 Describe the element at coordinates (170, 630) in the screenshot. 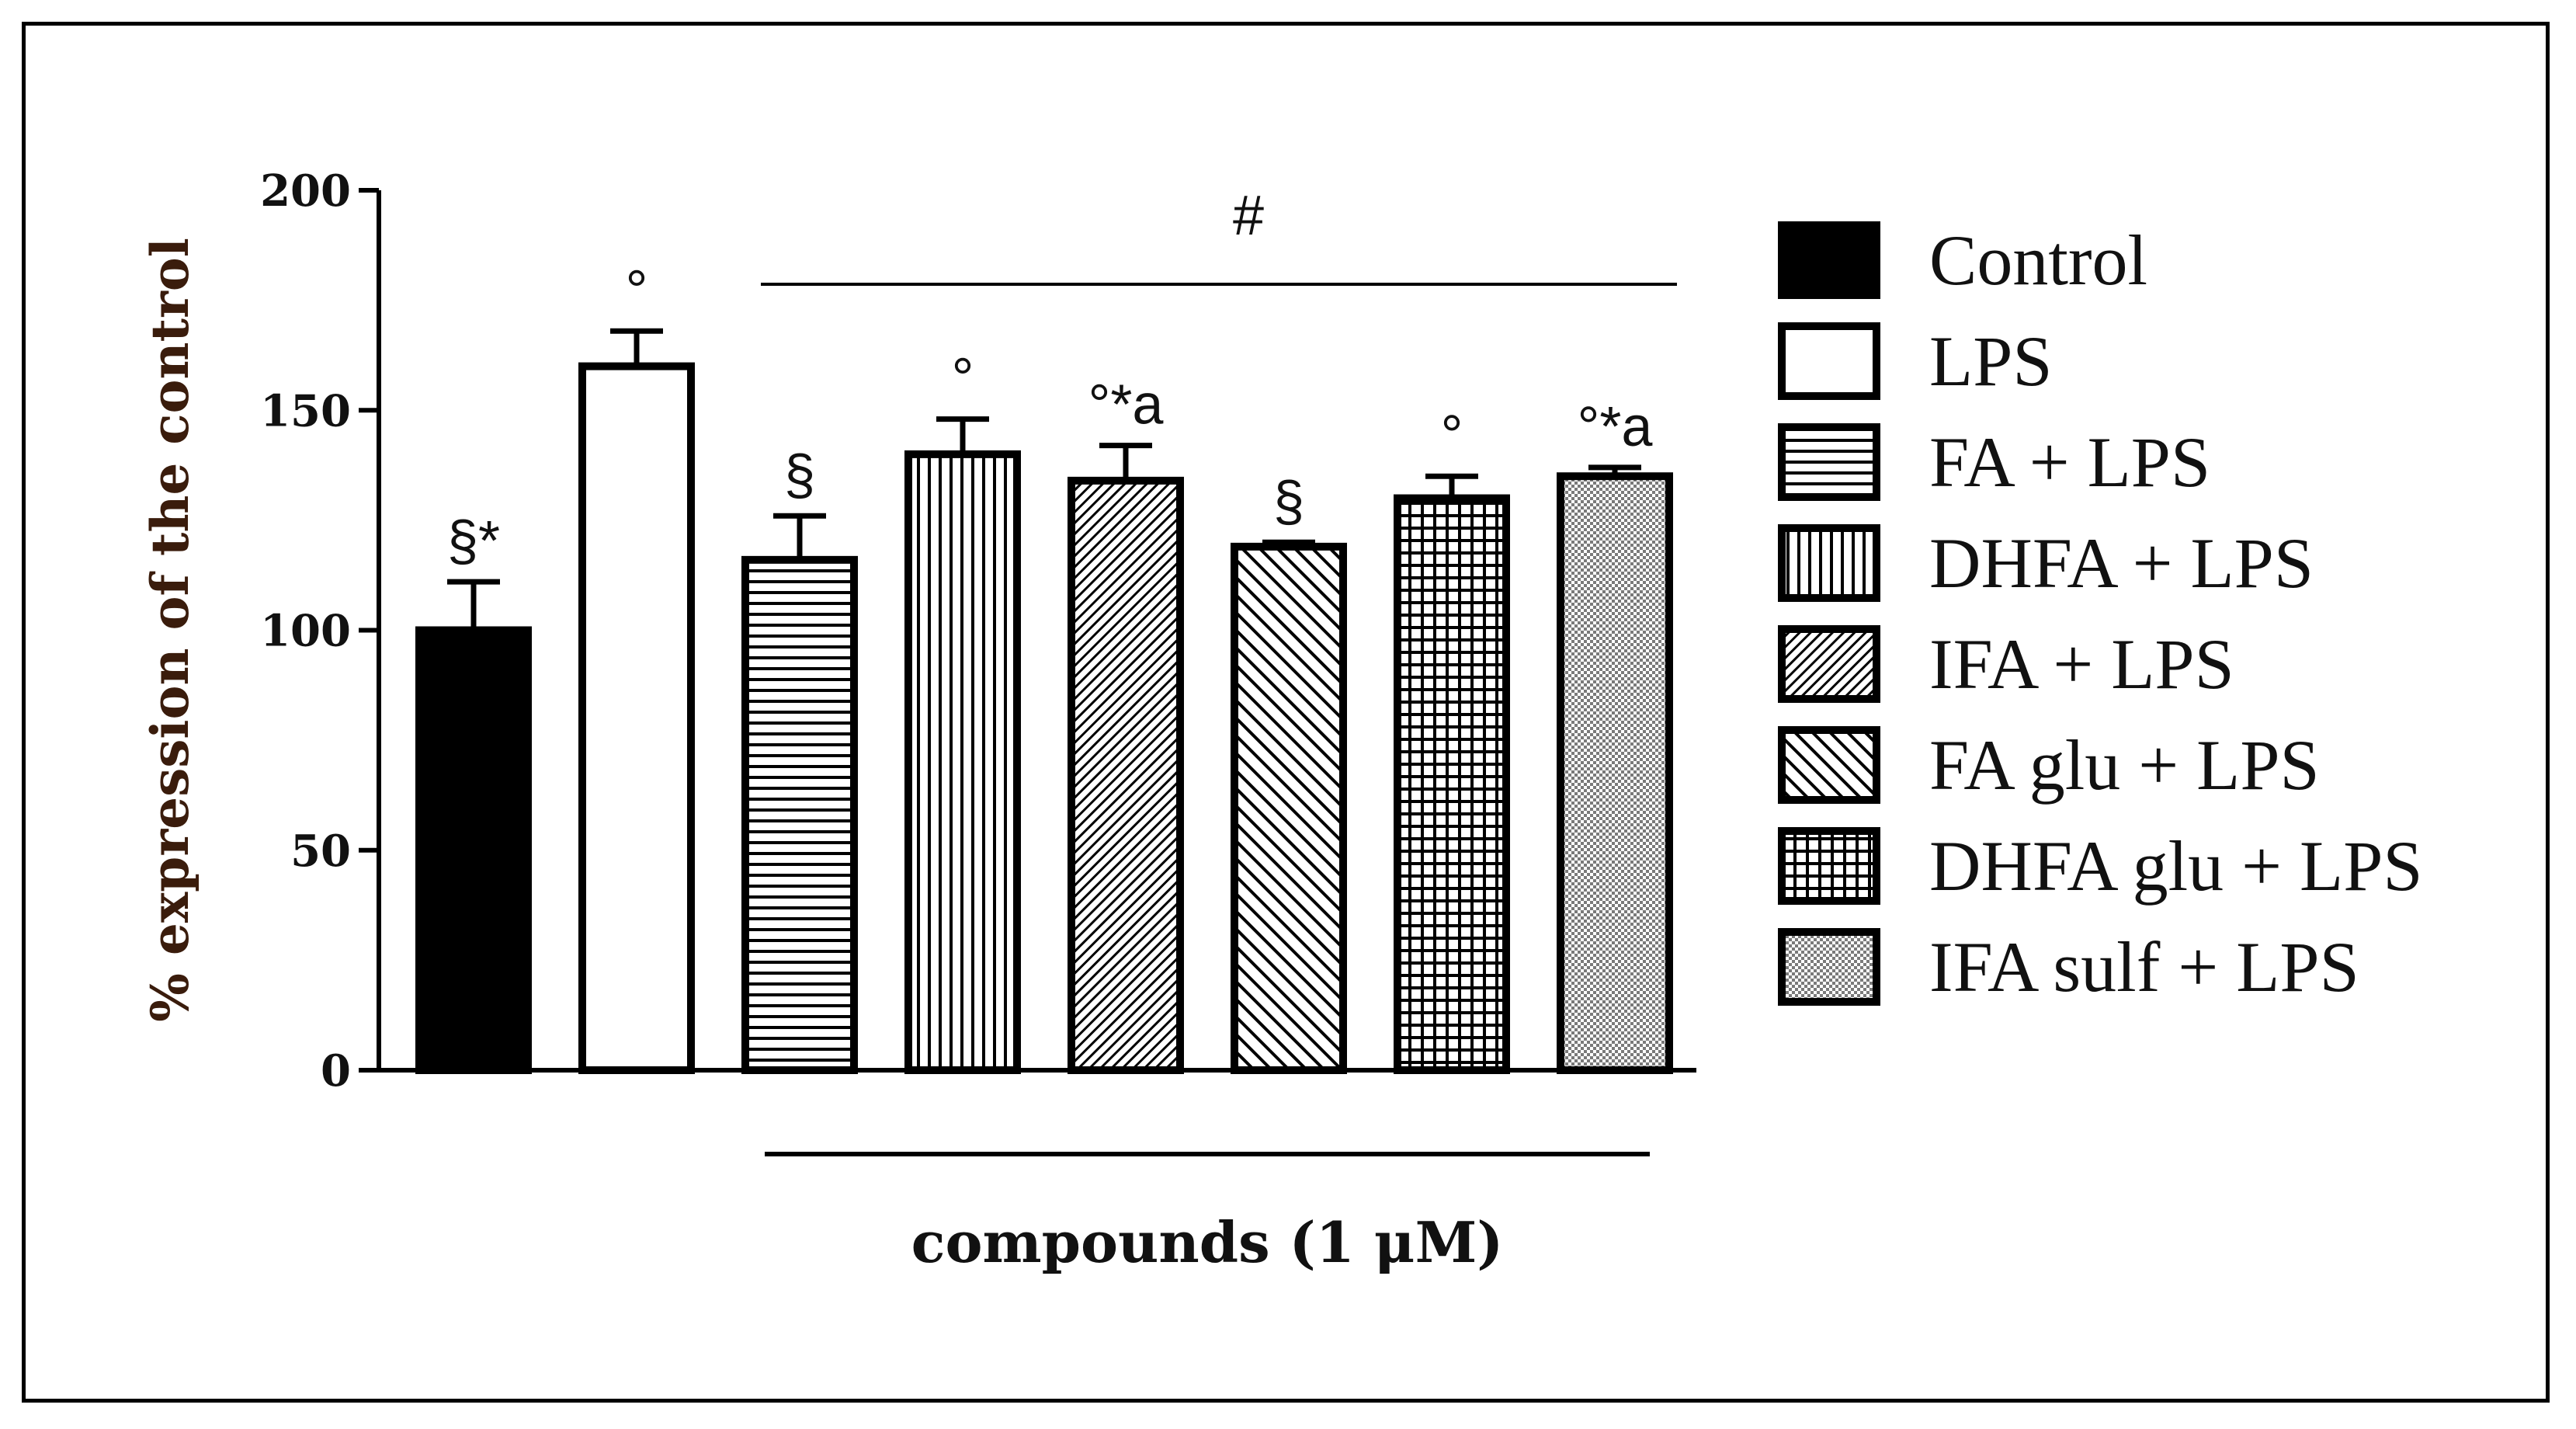

I see `y-axis-label: % expression of the control` at that location.